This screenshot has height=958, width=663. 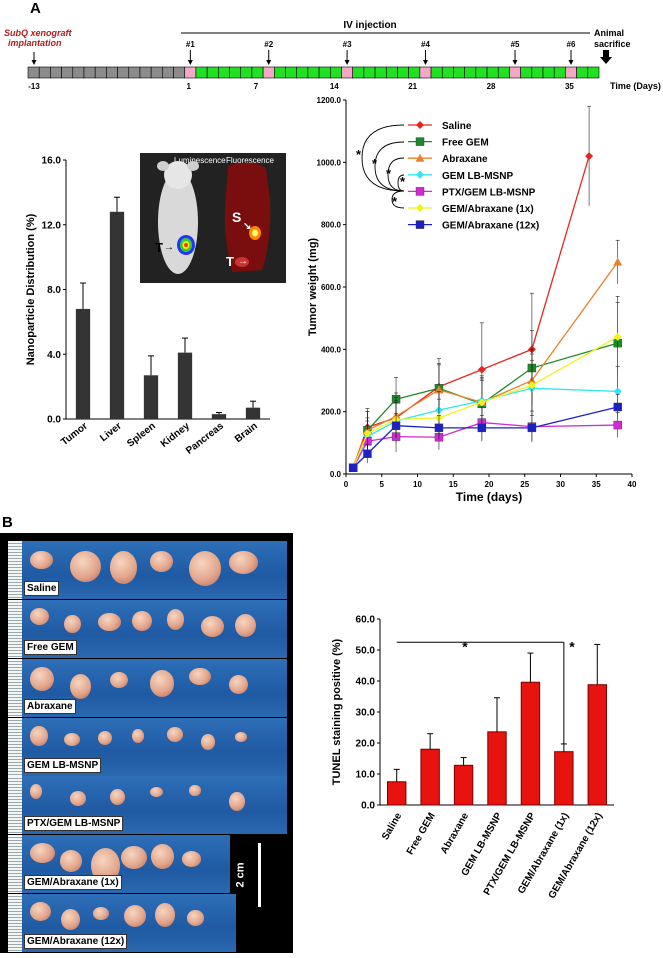 I want to click on photo-row-label: GEM LB-MSNP, so click(x=63, y=765).